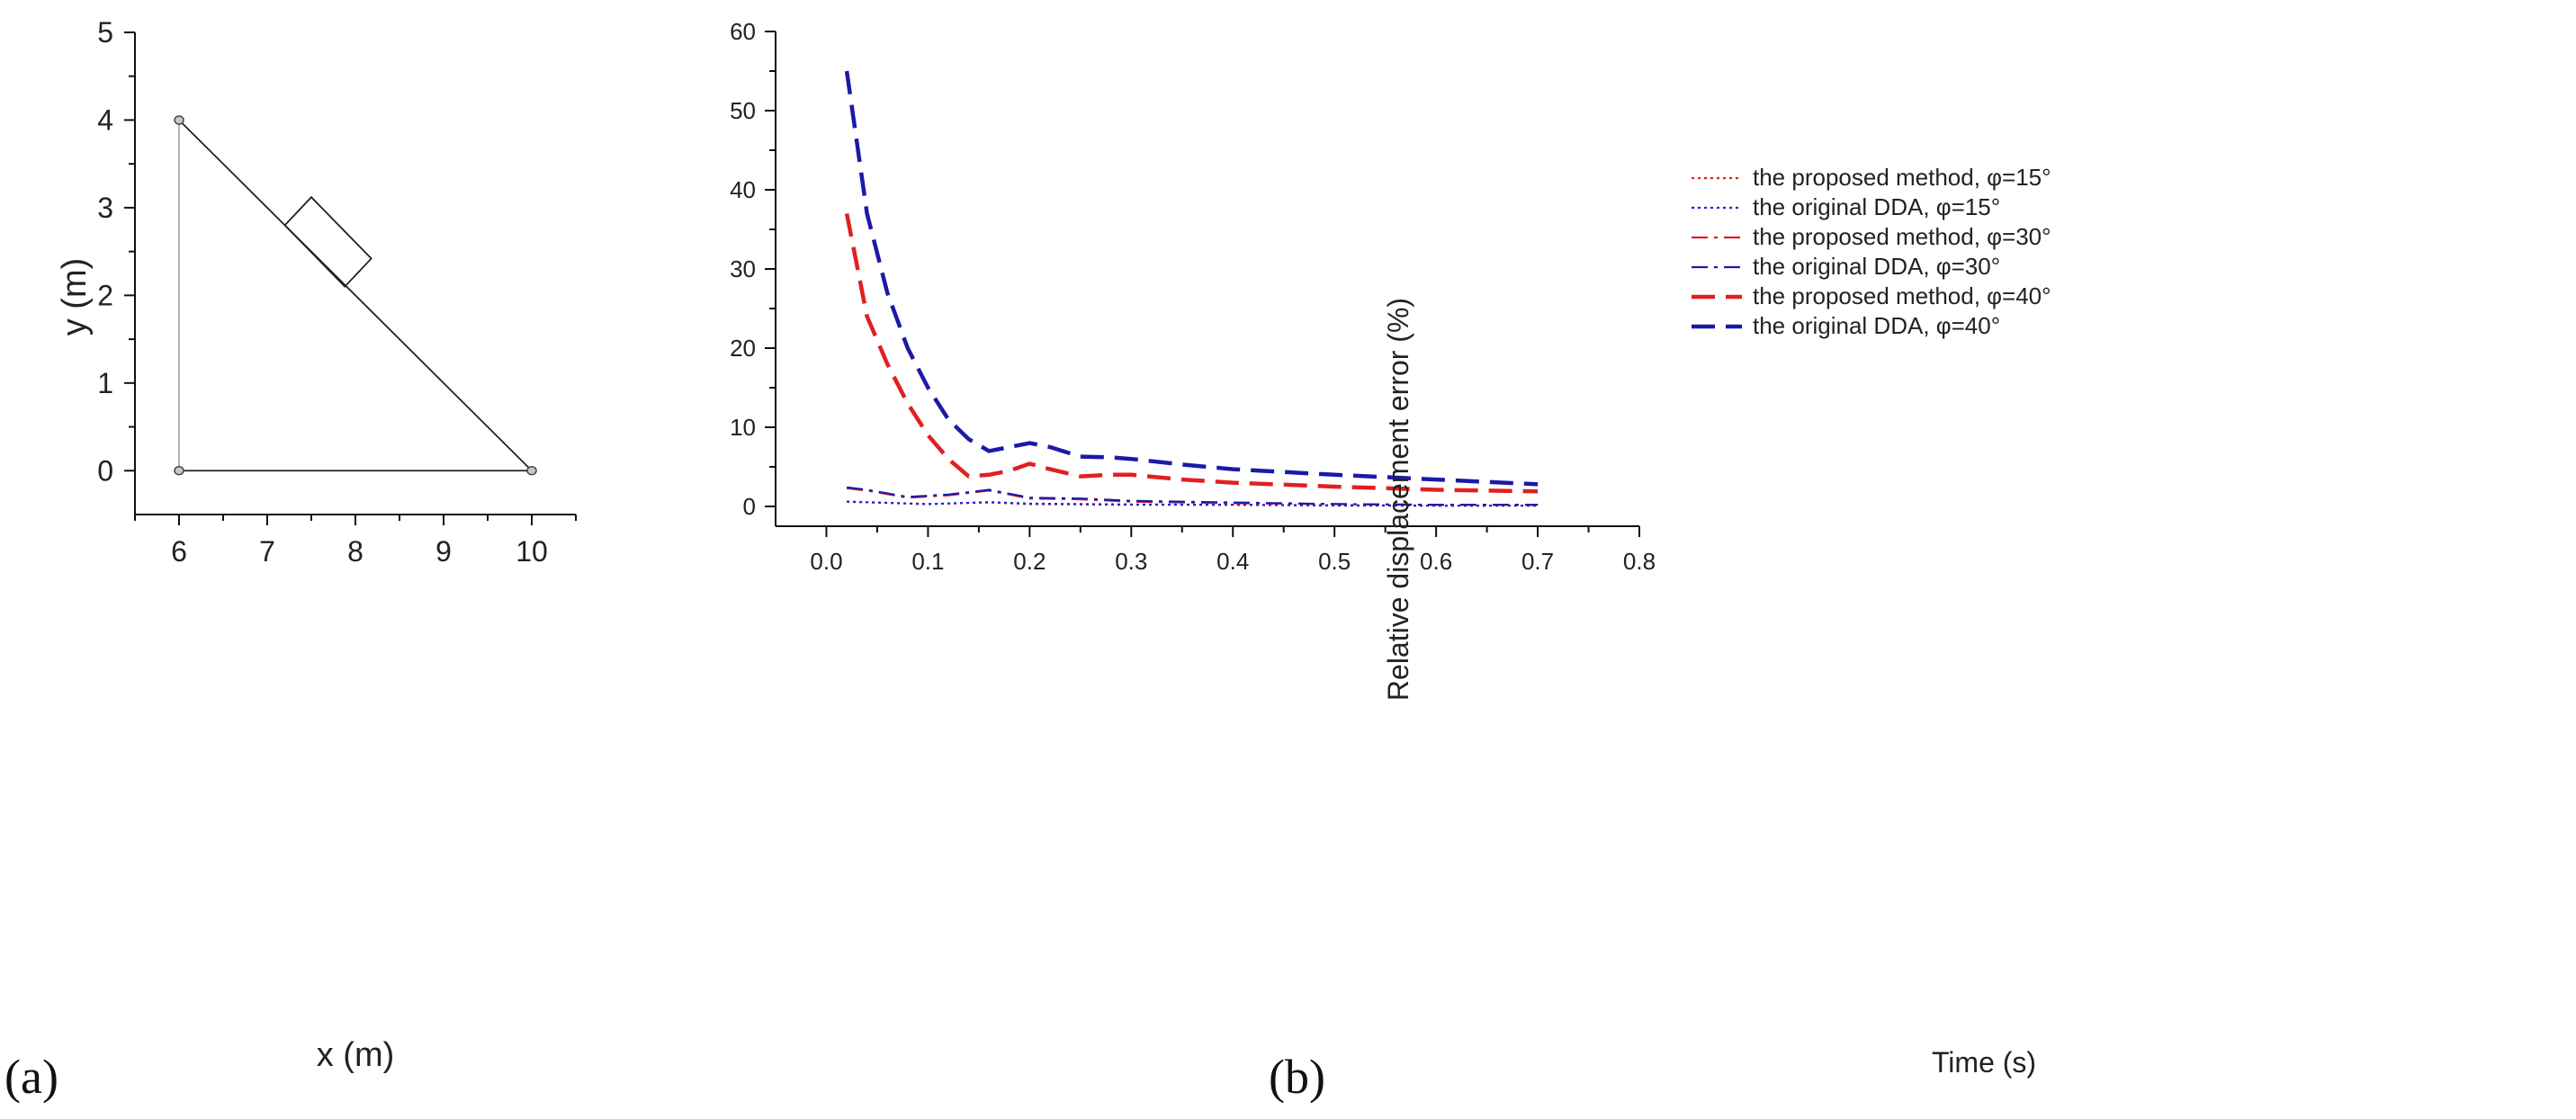  Describe the element at coordinates (1902, 236) in the screenshot. I see `legend-entry-3: the proposed method, φ=30°` at that location.